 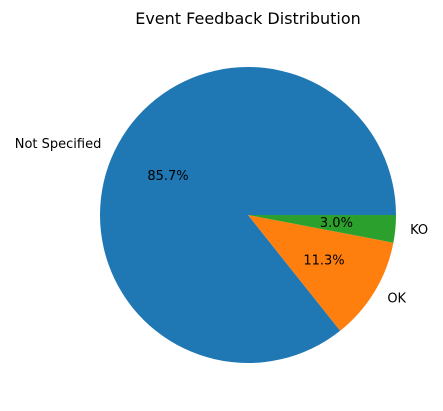 What do you see at coordinates (336, 223) in the screenshot?
I see `pct-label-ko: 3.0%` at bounding box center [336, 223].